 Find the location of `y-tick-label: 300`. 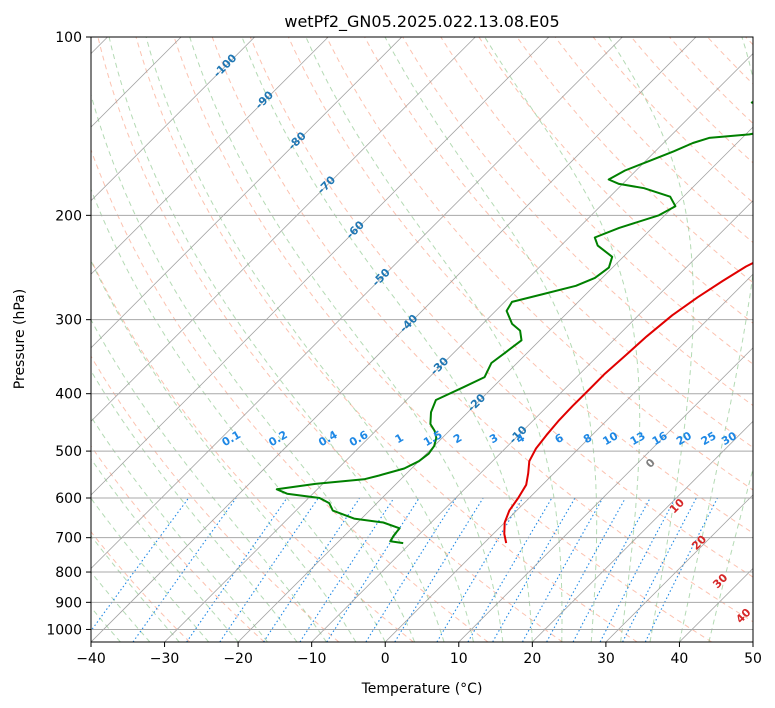

y-tick-label: 300 is located at coordinates (68, 321).